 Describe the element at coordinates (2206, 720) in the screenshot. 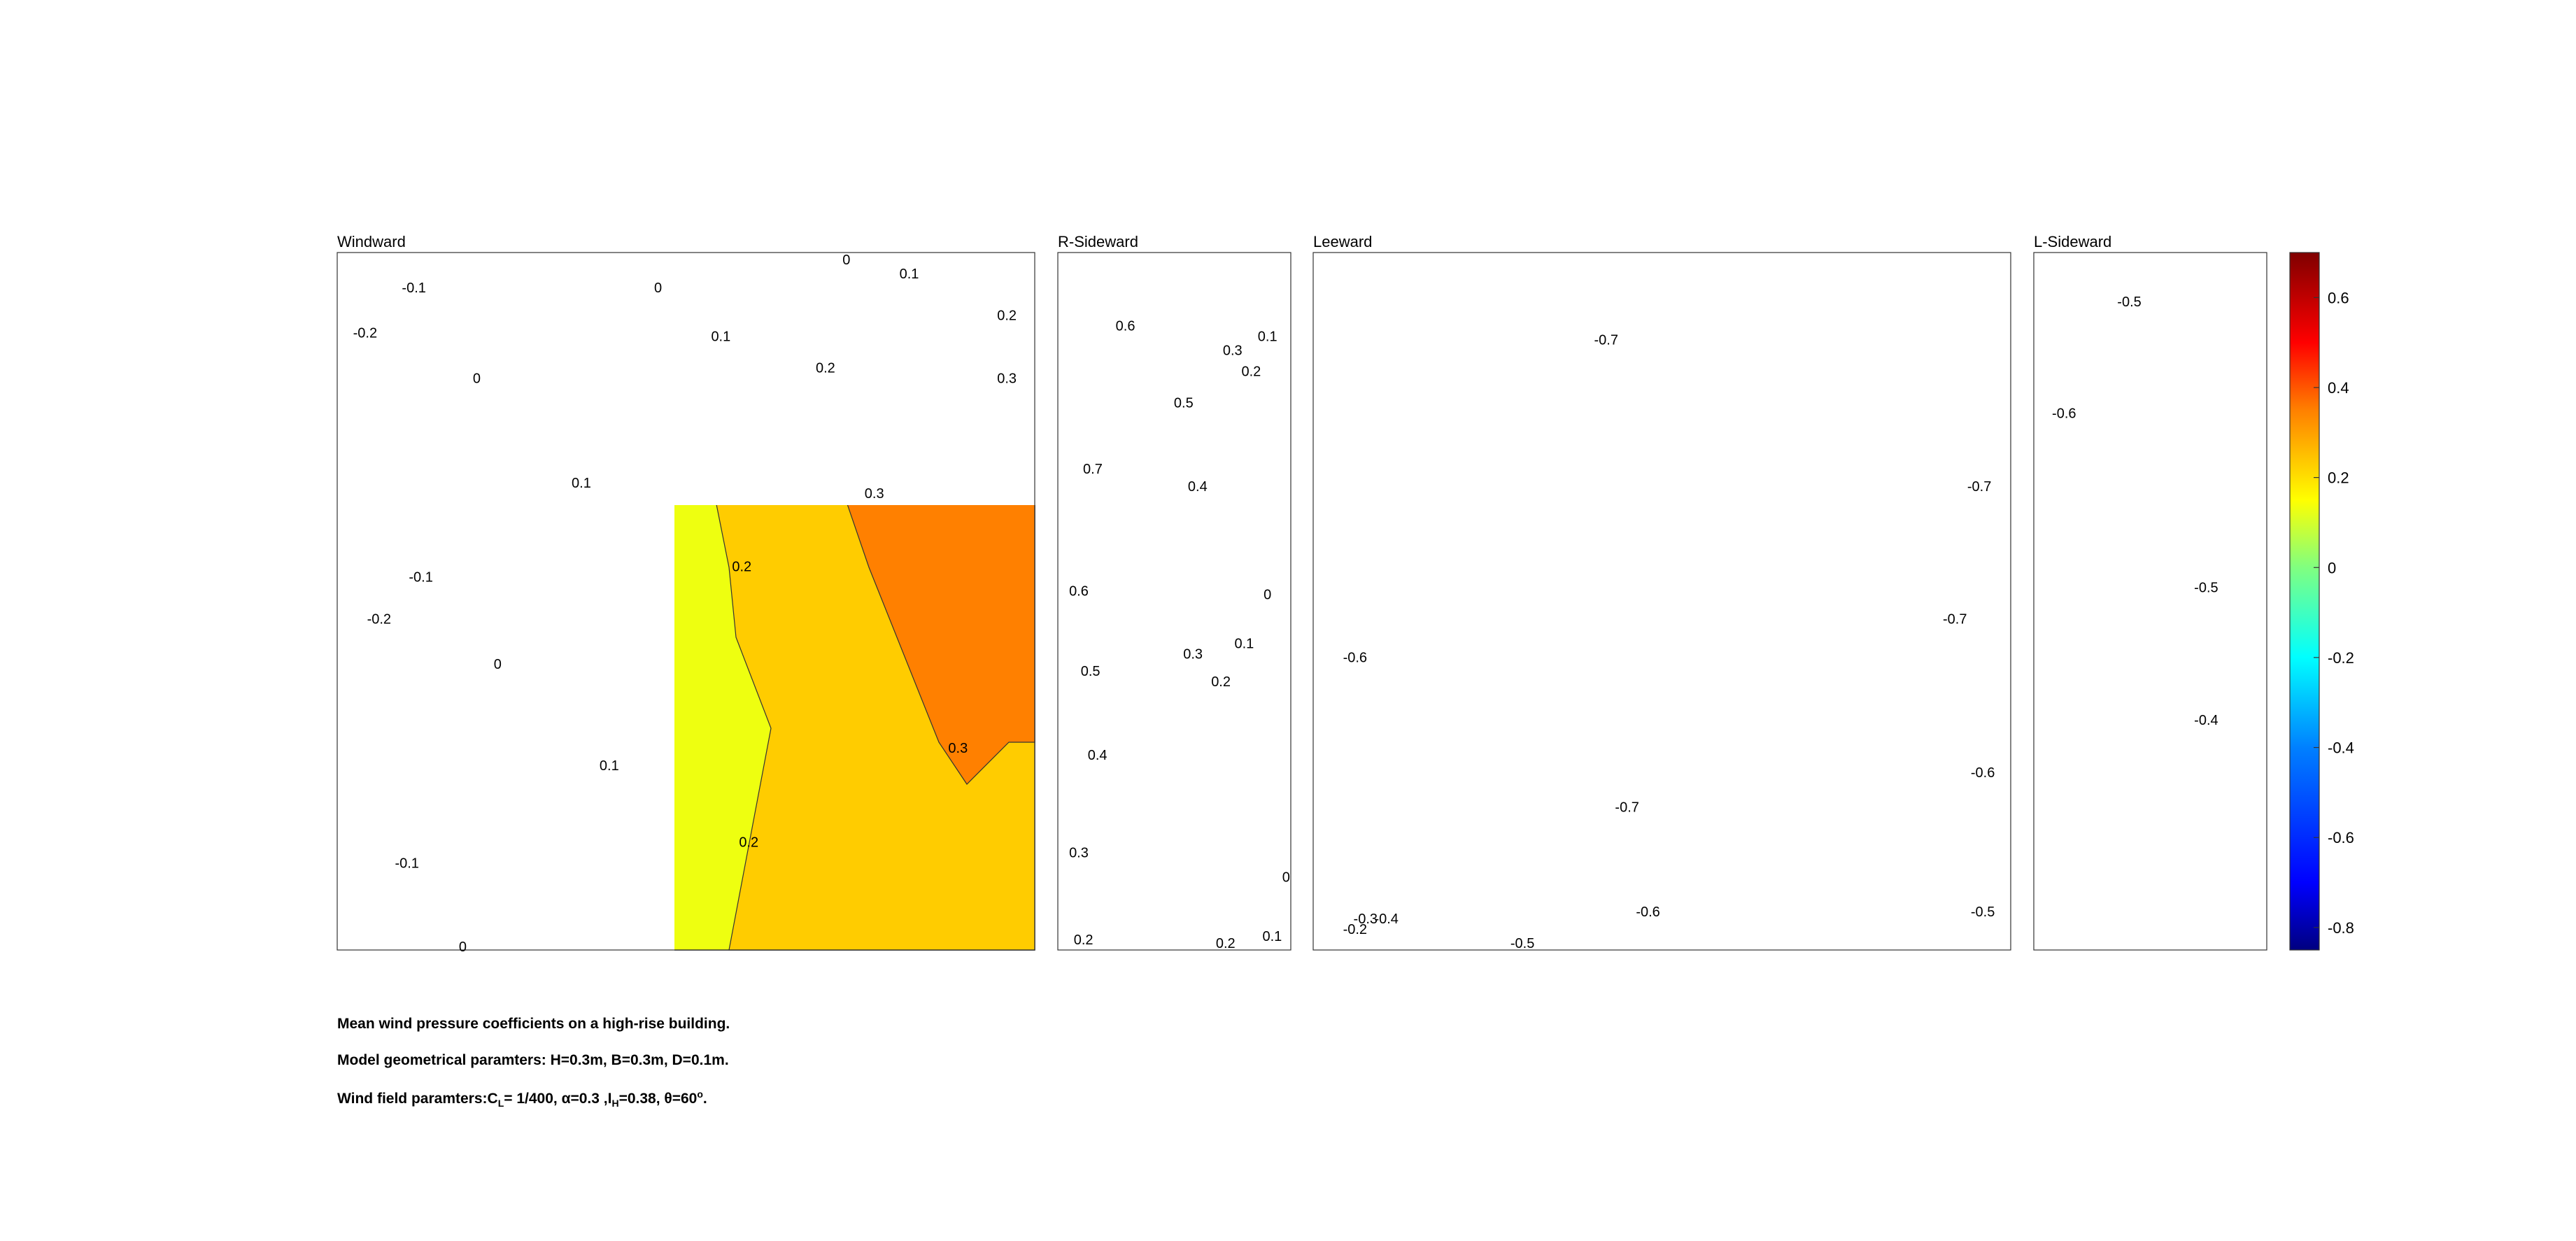

I see `l-sideward-contour-label: -0.4` at that location.